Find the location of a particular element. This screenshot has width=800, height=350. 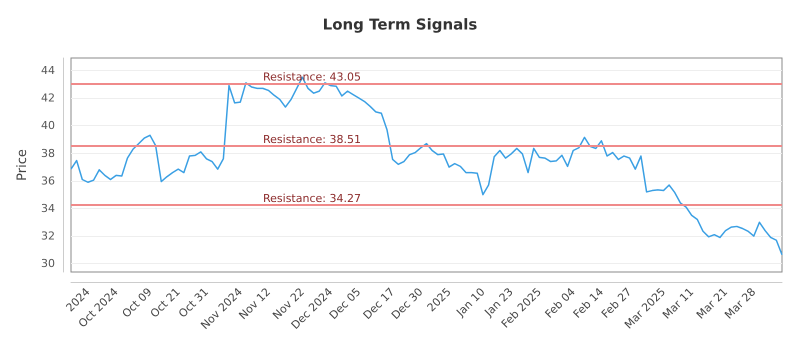

ref-line-label: Resistance: 34.27 is located at coordinates (312, 198).